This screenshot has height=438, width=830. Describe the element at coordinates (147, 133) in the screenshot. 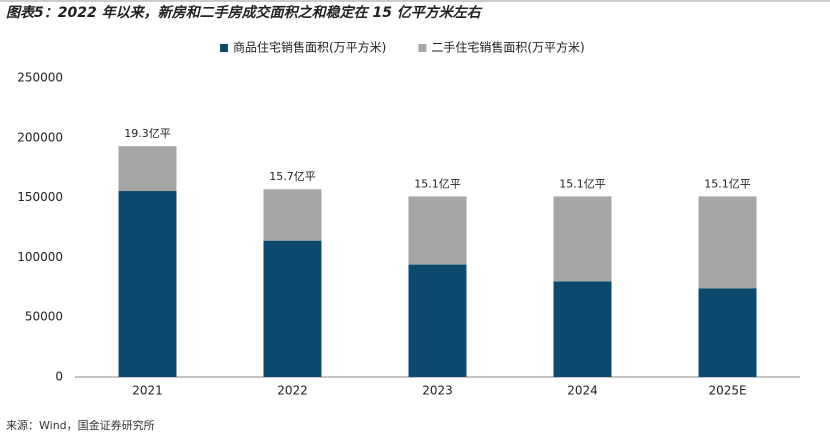

I see `total-label: 19.3亿平` at that location.